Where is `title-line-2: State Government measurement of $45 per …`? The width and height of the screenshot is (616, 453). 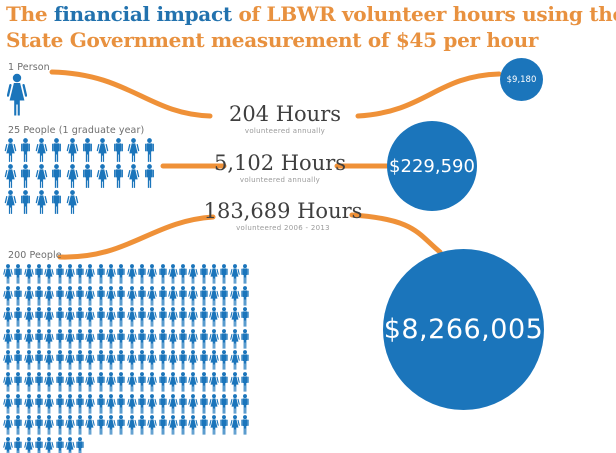
title-line-2: State Government measurement of $45 per … is located at coordinates (272, 40).